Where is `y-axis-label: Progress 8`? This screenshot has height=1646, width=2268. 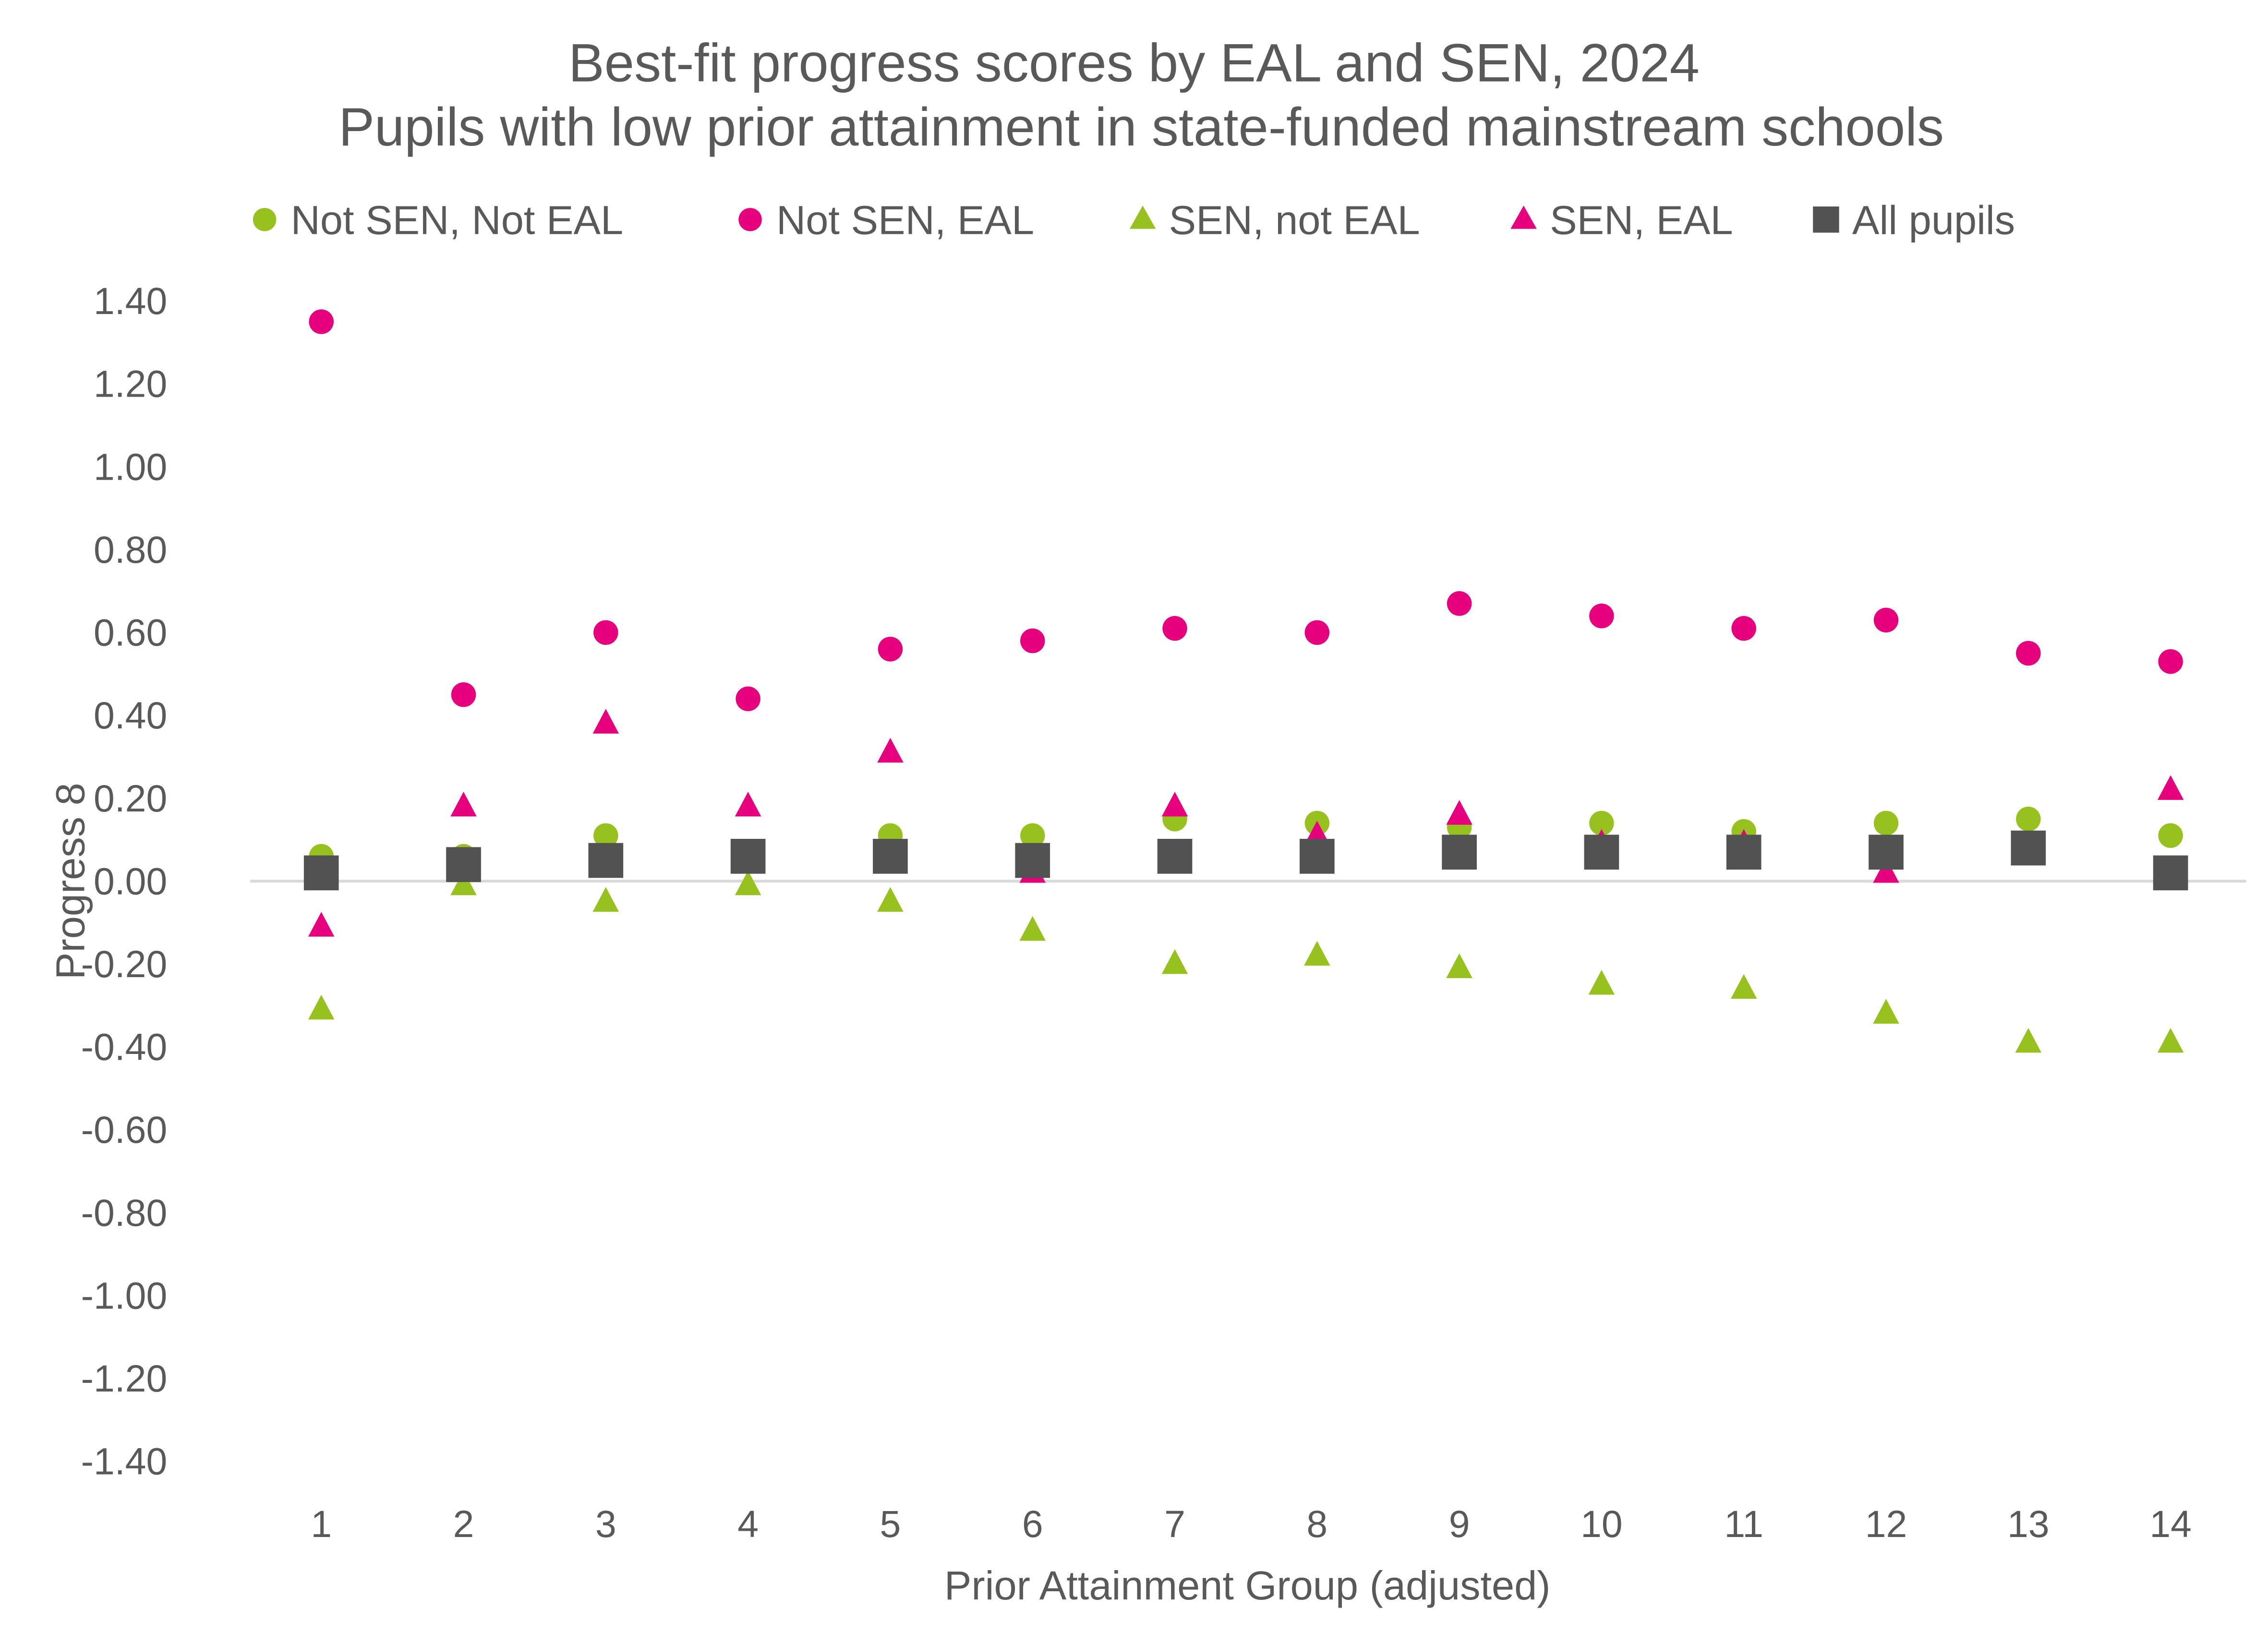
y-axis-label: Progress 8 is located at coordinates (70, 881).